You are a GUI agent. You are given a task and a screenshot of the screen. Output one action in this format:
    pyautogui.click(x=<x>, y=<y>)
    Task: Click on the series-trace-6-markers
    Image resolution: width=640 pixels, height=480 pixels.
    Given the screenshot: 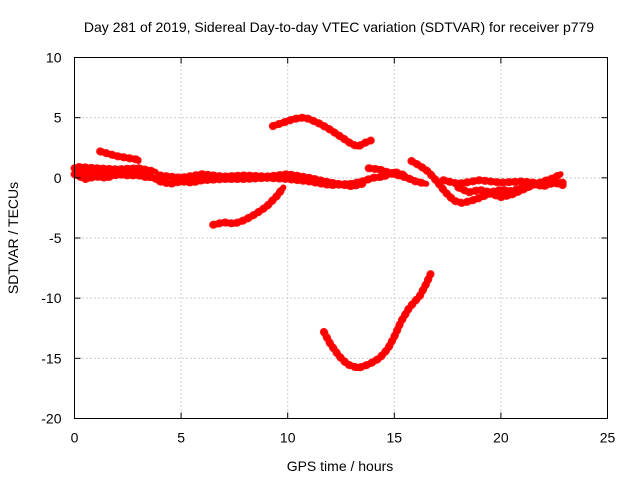 What is the action you would take?
    pyautogui.click(x=261, y=180)
    